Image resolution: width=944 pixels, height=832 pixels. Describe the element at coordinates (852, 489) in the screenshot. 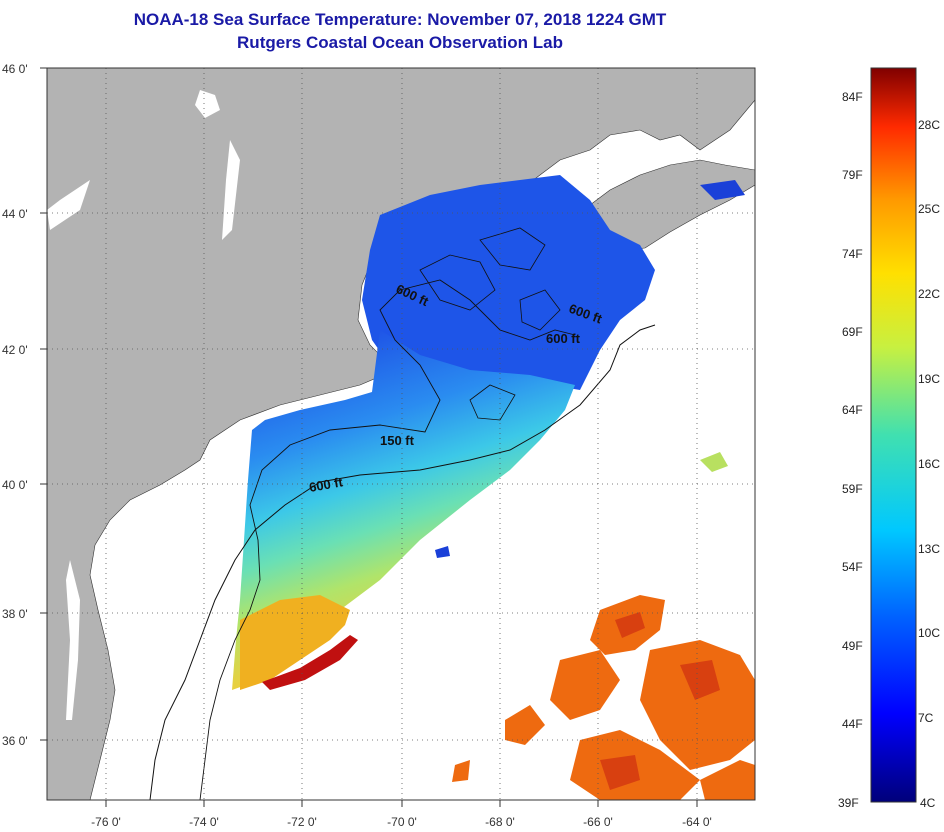

I see `svg-text: 59F` at that location.